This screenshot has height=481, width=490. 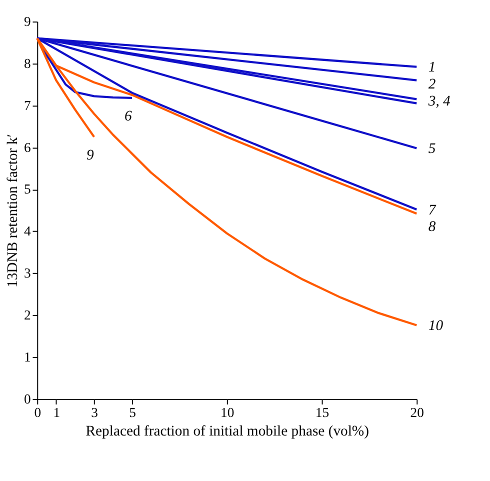 I want to click on x-tick-label: 20, so click(x=417, y=412).